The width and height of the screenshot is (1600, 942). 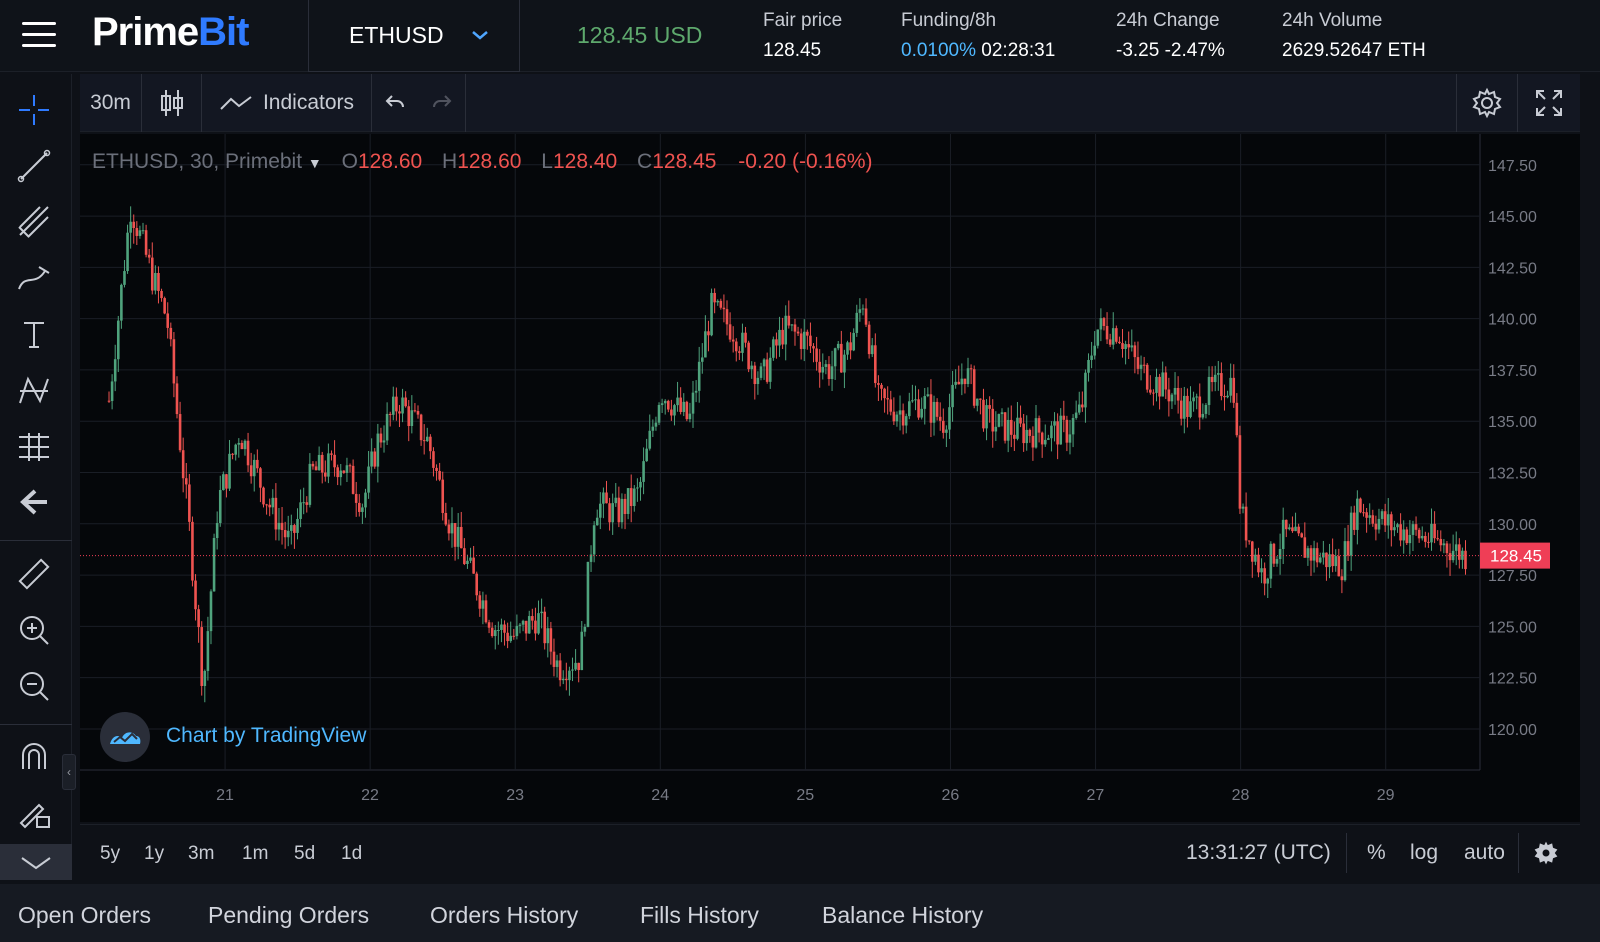 I want to click on utc-clock: 13:31:27 (UTC), so click(x=1258, y=852).